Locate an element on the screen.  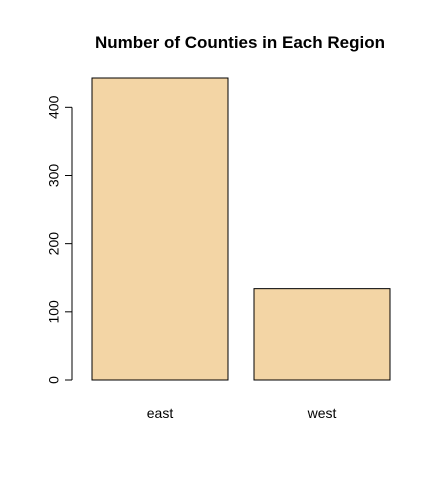
y-tick-label: 300 is located at coordinates (54, 176).